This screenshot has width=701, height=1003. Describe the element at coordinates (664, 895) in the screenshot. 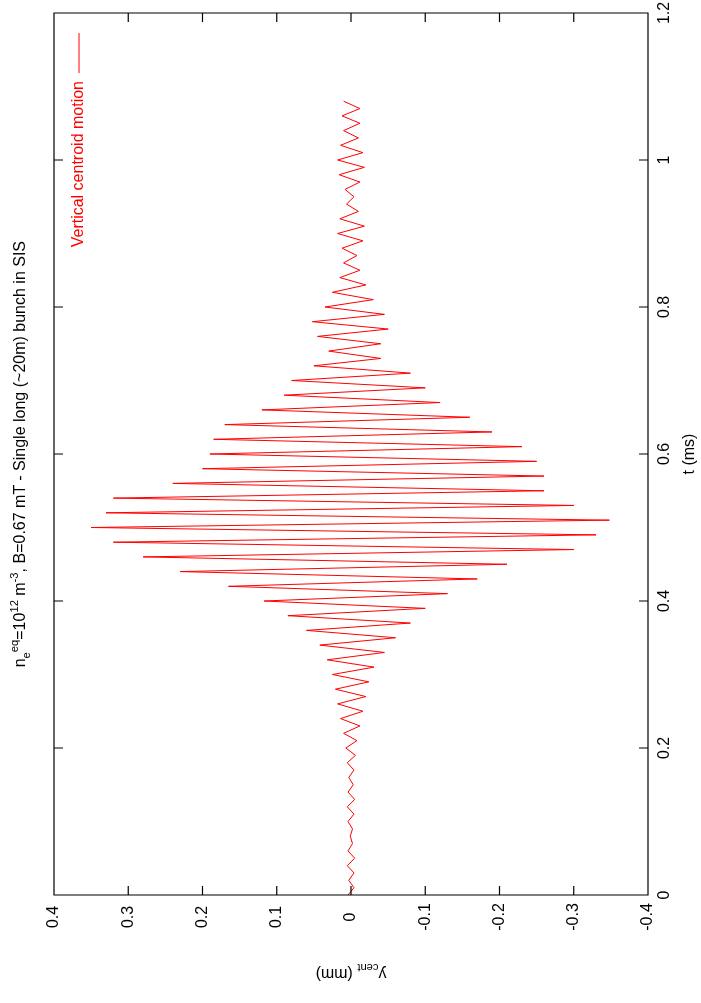

I see `y-tick-label: 0` at that location.